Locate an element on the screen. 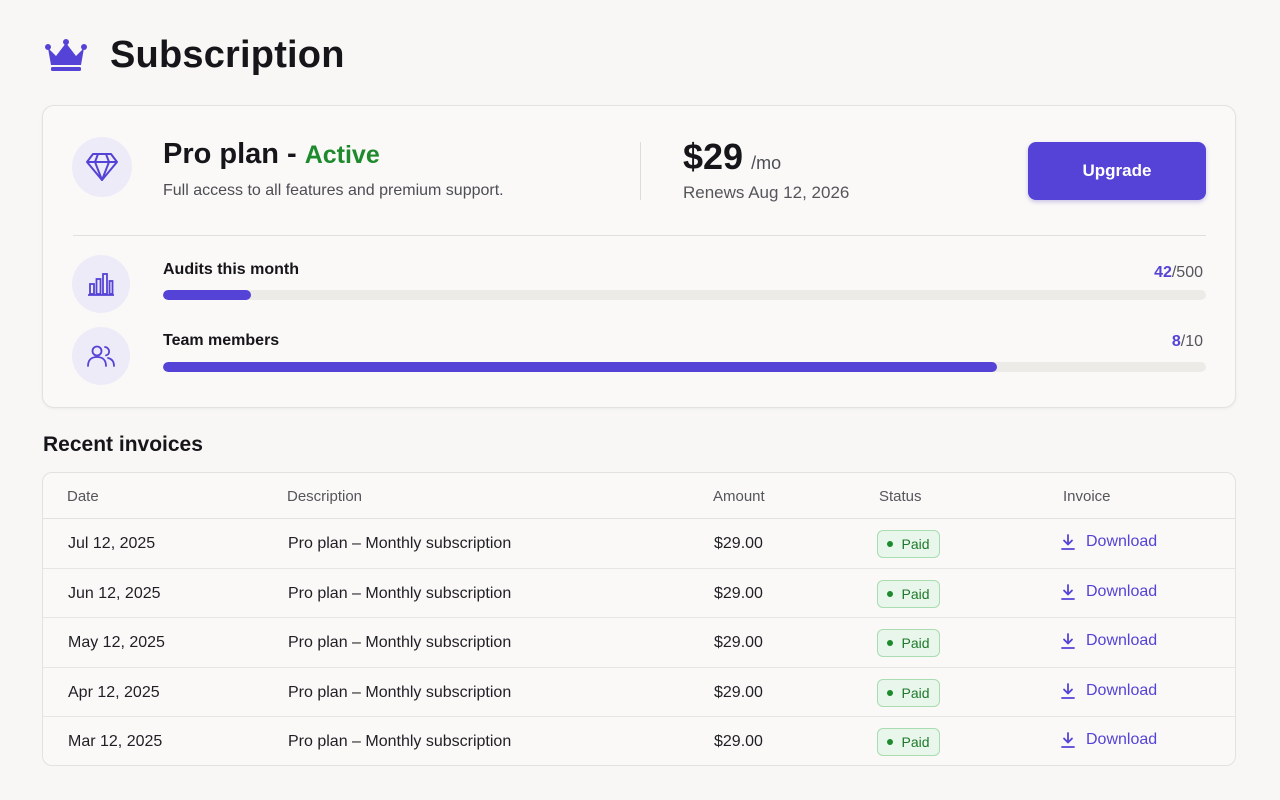 This screenshot has width=1280, height=800. column-header-description: Description is located at coordinates (325, 496).